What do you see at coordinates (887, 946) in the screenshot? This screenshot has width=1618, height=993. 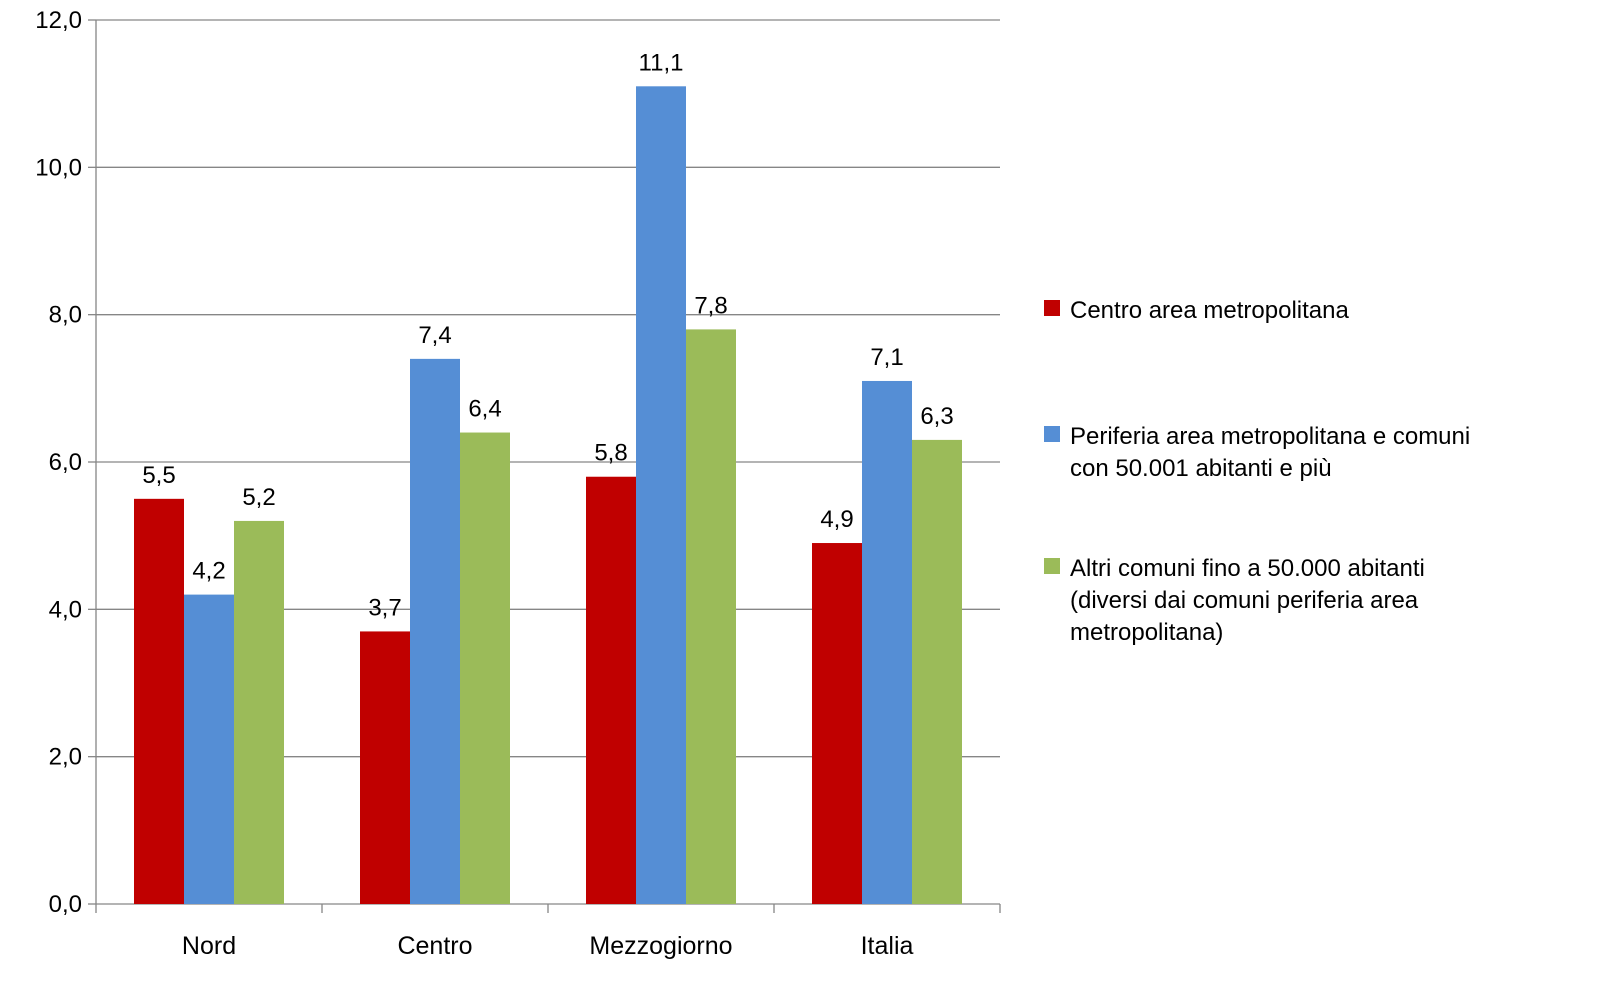 I see `x-category-label: Italia` at bounding box center [887, 946].